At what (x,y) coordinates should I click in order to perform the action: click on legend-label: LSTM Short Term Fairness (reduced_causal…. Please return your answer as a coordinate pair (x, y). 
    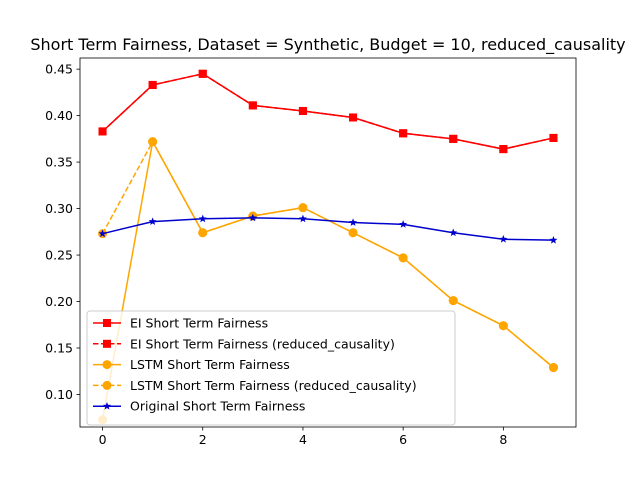
    Looking at the image, I should click on (273, 385).